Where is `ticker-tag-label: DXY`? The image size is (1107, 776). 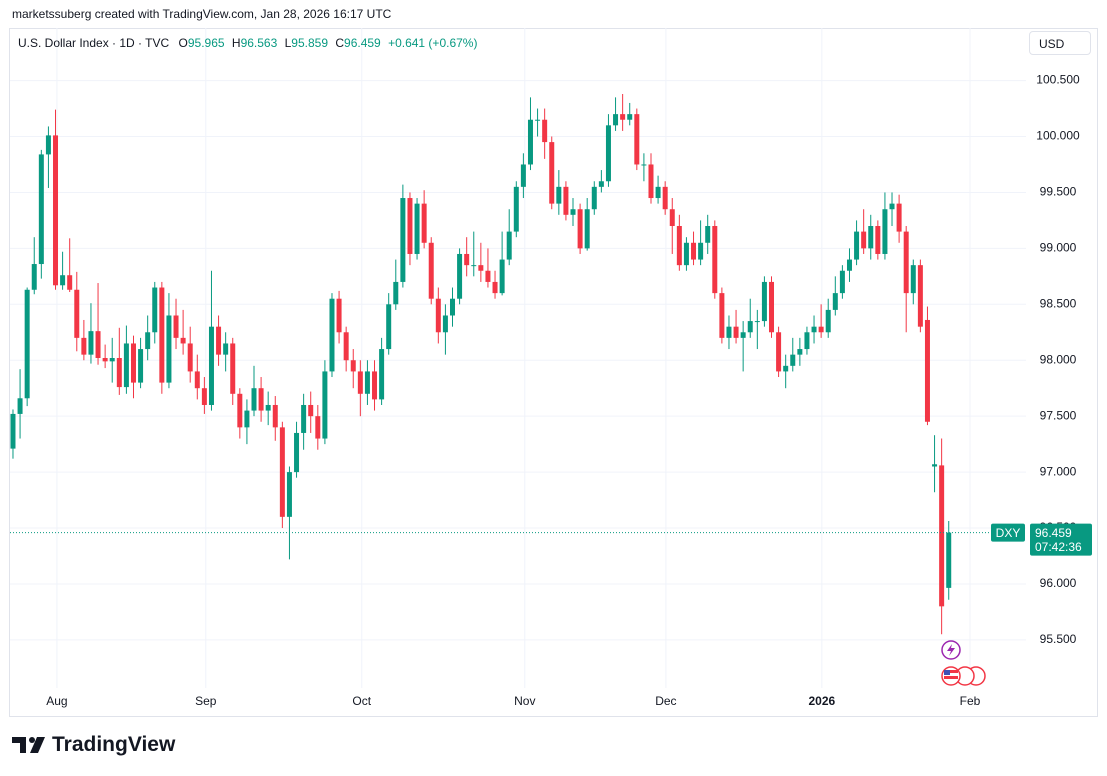
ticker-tag-label: DXY is located at coordinates (1008, 533).